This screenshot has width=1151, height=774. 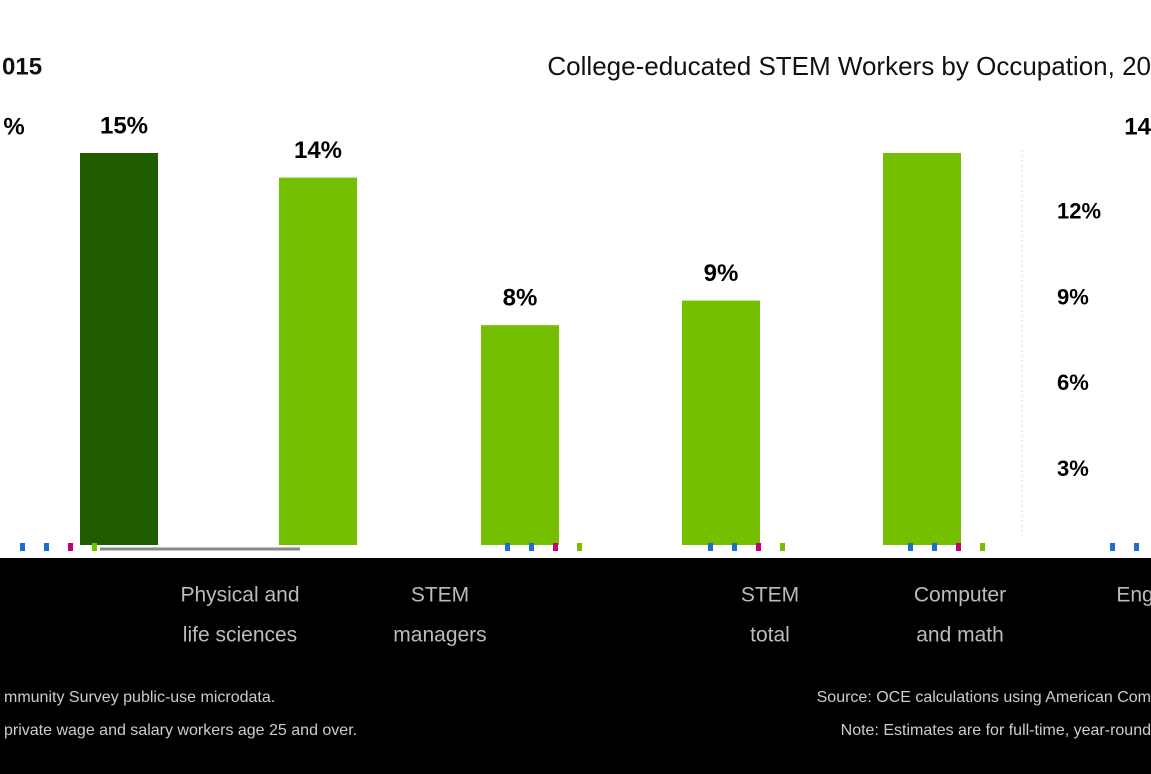 What do you see at coordinates (318, 150) in the screenshot?
I see `value-label: 14%` at bounding box center [318, 150].